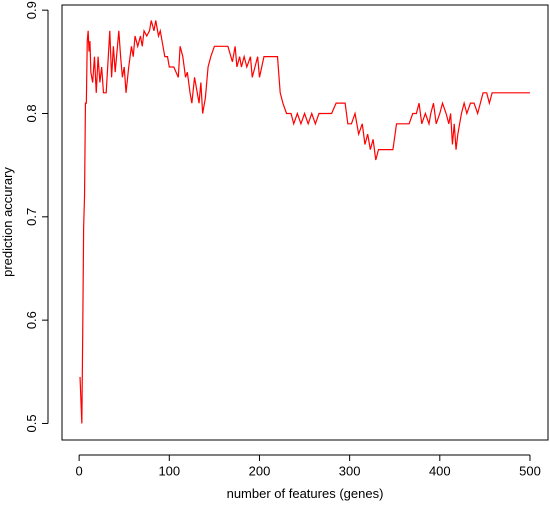 The height and width of the screenshot is (512, 550). What do you see at coordinates (31, 320) in the screenshot?
I see `y-tick-label: 0.6` at bounding box center [31, 320].